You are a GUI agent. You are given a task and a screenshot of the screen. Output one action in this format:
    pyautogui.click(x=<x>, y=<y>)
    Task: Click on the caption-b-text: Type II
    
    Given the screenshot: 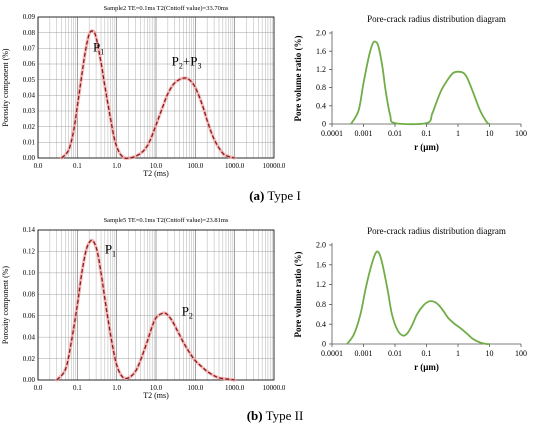 What is the action you would take?
    pyautogui.click(x=284, y=415)
    